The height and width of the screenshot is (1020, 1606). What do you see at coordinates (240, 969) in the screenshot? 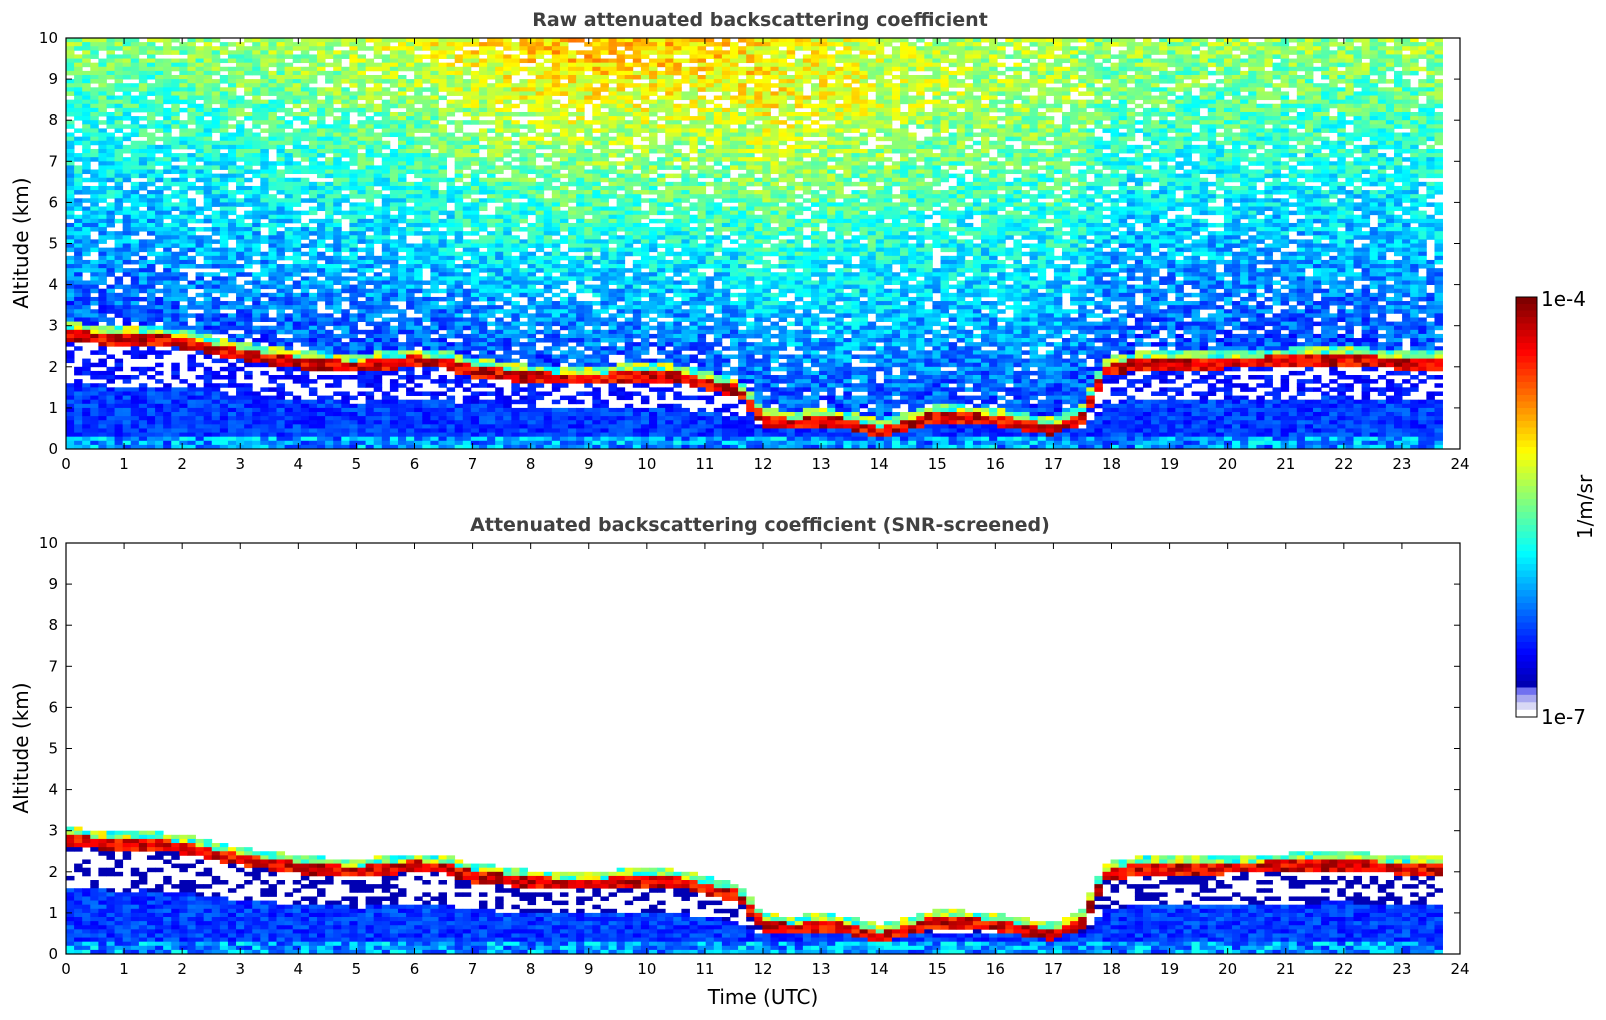
I see `x-tick-label: 3` at bounding box center [240, 969].